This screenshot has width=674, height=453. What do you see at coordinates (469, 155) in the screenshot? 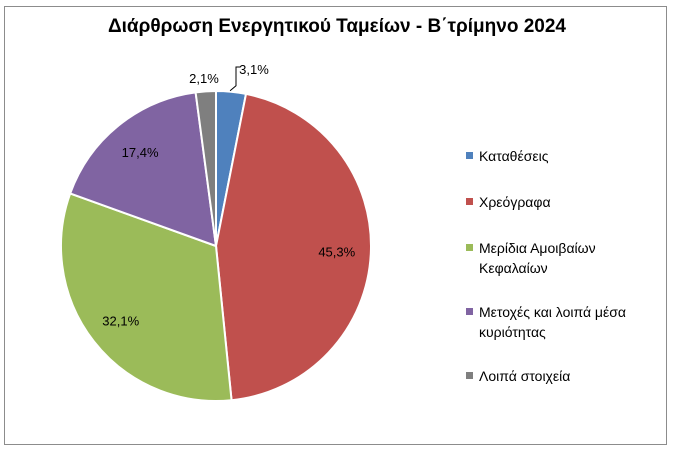
I see `legend-swatch-deposits` at bounding box center [469, 155].